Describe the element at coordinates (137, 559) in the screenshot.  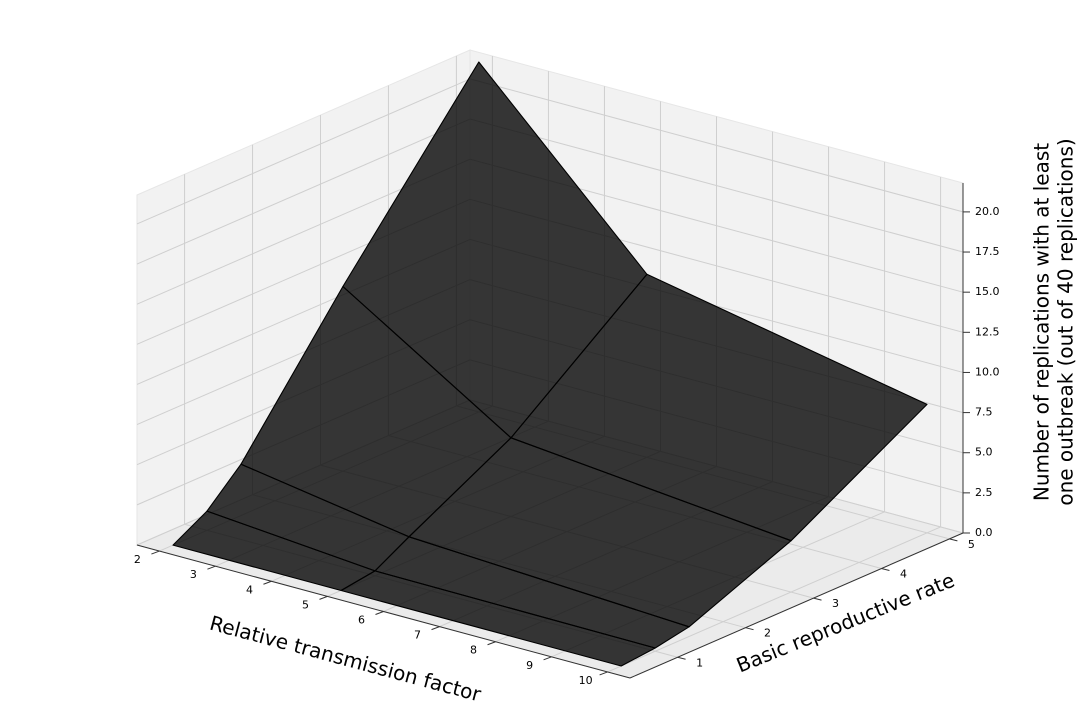
I see `x-tick-label: 2` at that location.